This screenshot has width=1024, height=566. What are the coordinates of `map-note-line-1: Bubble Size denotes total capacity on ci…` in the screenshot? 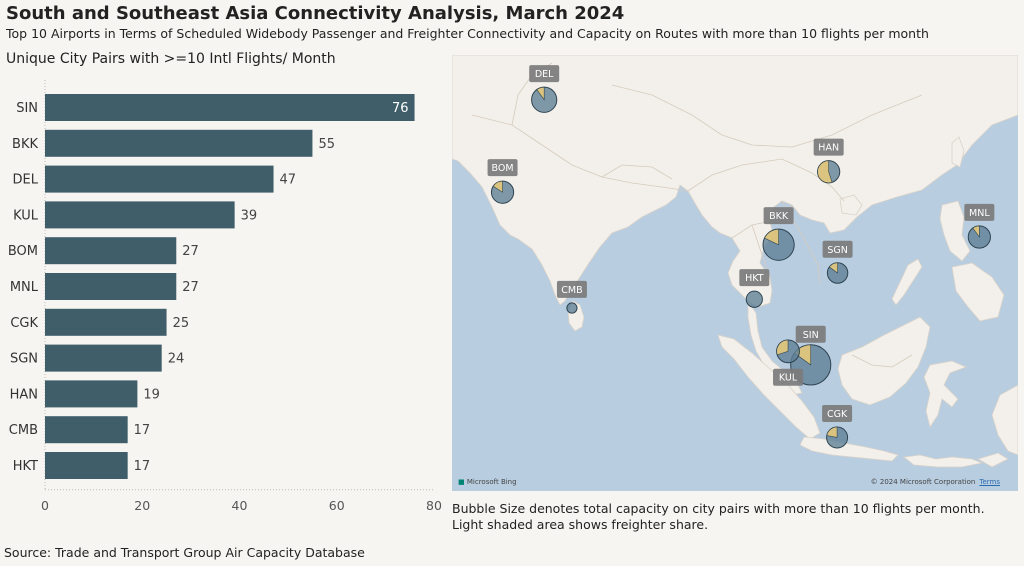 It's located at (718, 508).